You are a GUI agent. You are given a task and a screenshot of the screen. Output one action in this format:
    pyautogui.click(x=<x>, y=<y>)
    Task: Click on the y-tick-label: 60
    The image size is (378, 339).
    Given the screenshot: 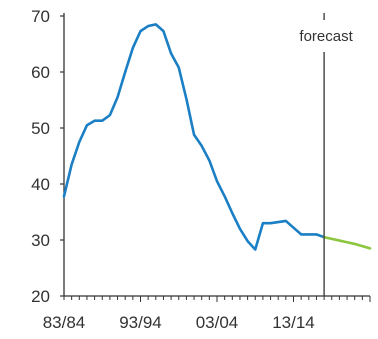 What is the action you would take?
    pyautogui.click(x=40, y=72)
    